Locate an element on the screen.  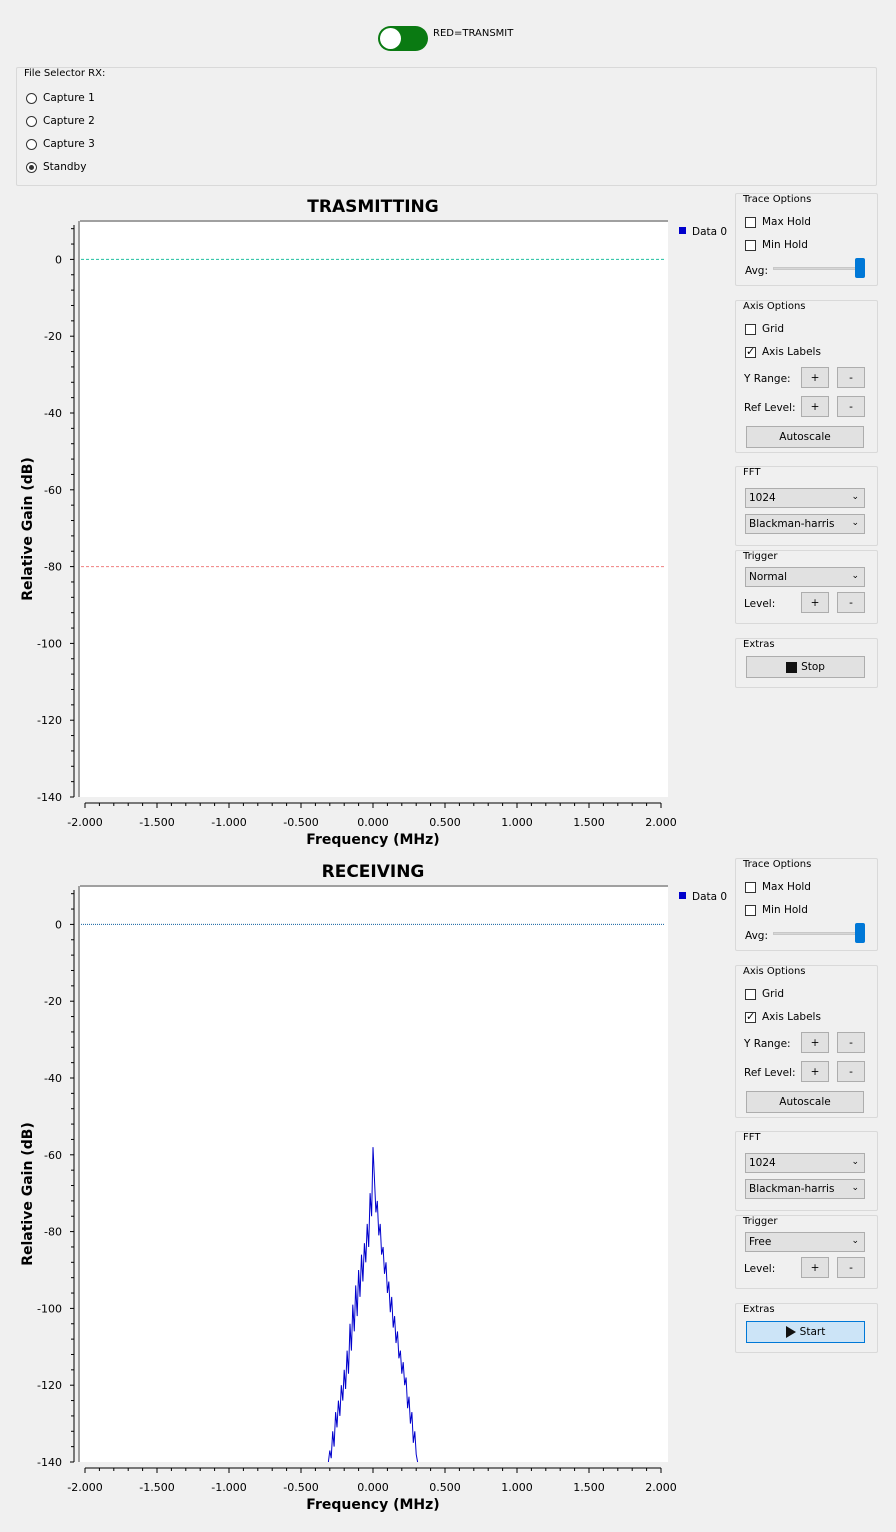
x-tick-label: -1.500 is located at coordinates (156, 1487).